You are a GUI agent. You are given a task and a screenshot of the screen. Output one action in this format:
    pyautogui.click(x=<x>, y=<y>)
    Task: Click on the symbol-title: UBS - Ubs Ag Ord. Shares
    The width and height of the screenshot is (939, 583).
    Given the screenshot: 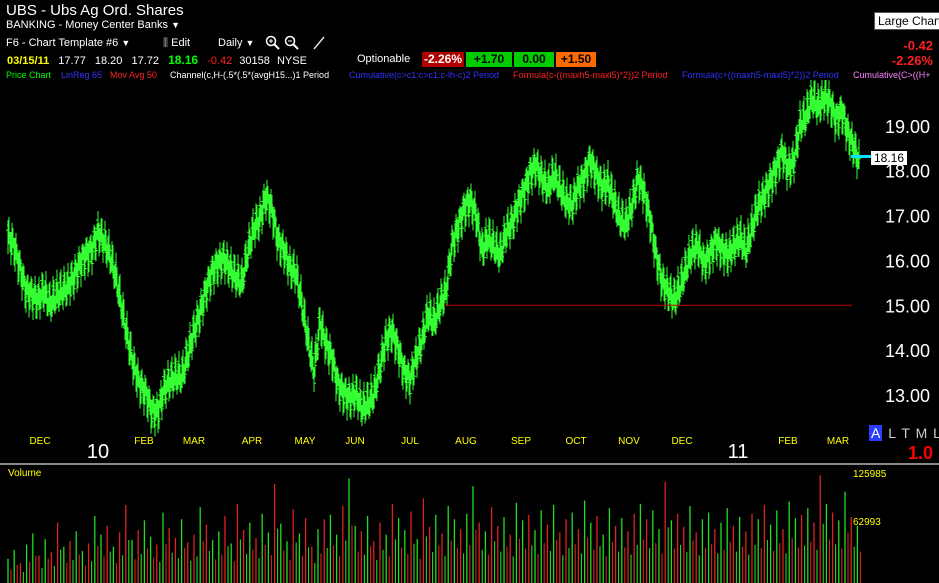 What is the action you would take?
    pyautogui.click(x=95, y=10)
    